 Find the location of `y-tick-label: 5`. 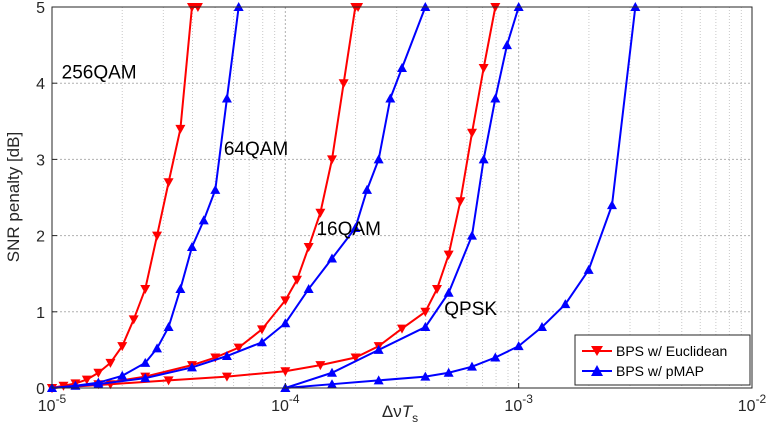

y-tick-label: 5 is located at coordinates (40, 8).